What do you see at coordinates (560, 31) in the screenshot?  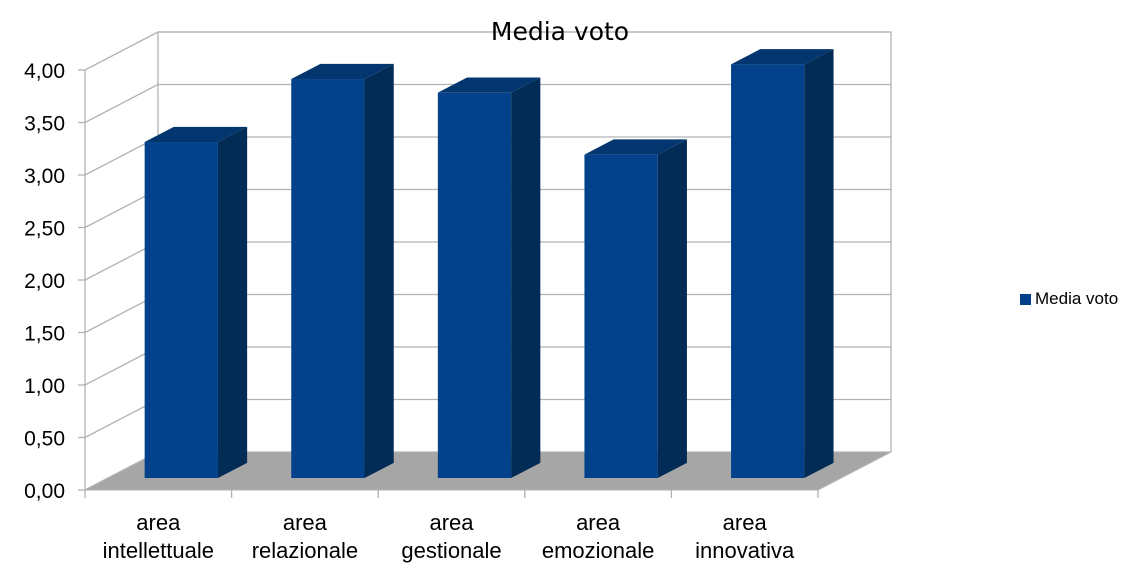 I see `chart-title: Media voto` at bounding box center [560, 31].